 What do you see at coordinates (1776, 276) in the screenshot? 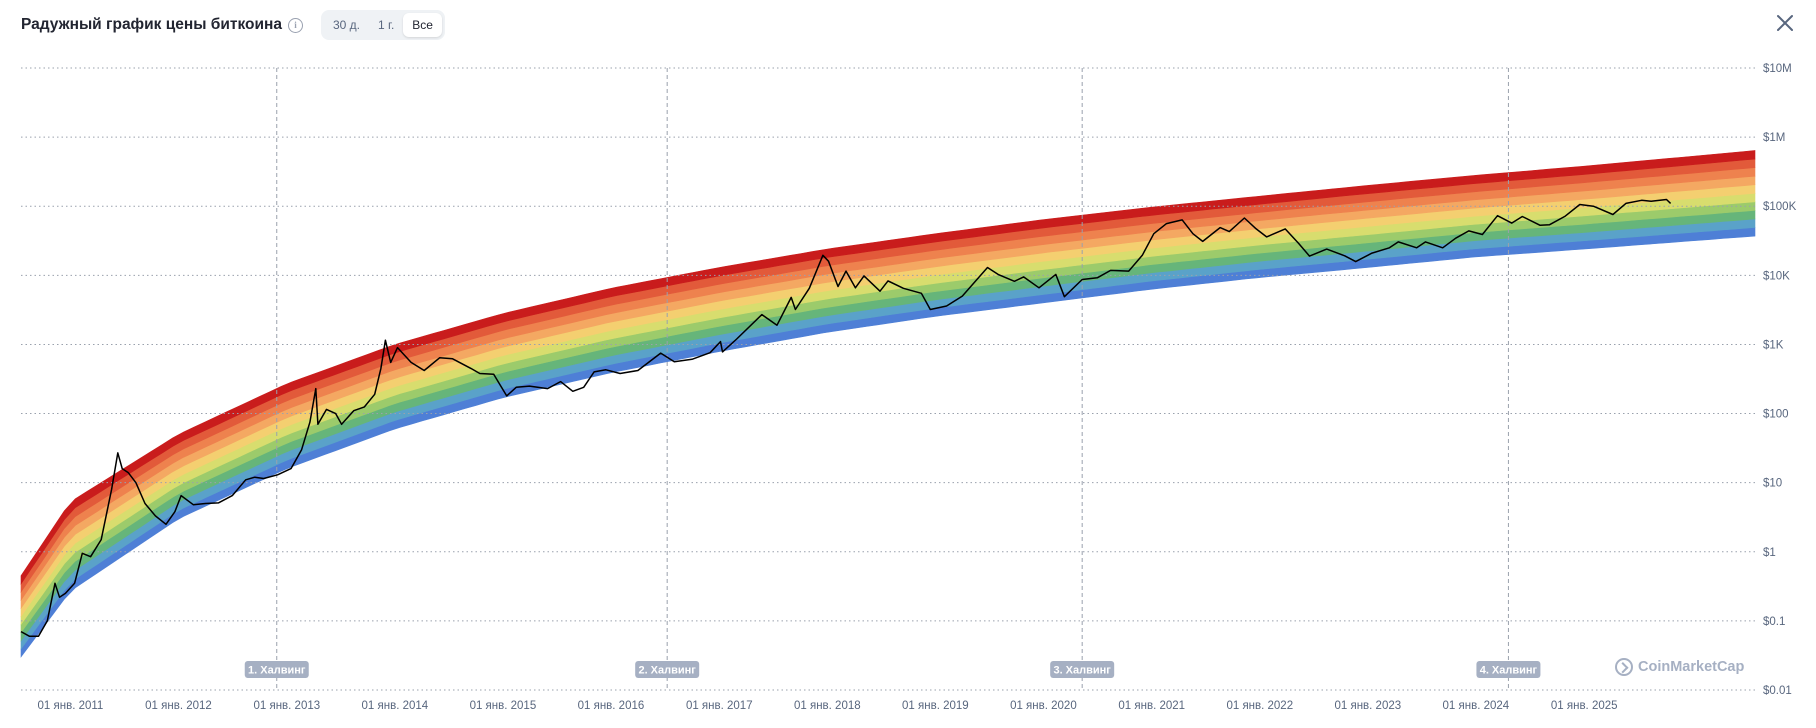
I see `y-tick-label: $10K` at bounding box center [1776, 276].